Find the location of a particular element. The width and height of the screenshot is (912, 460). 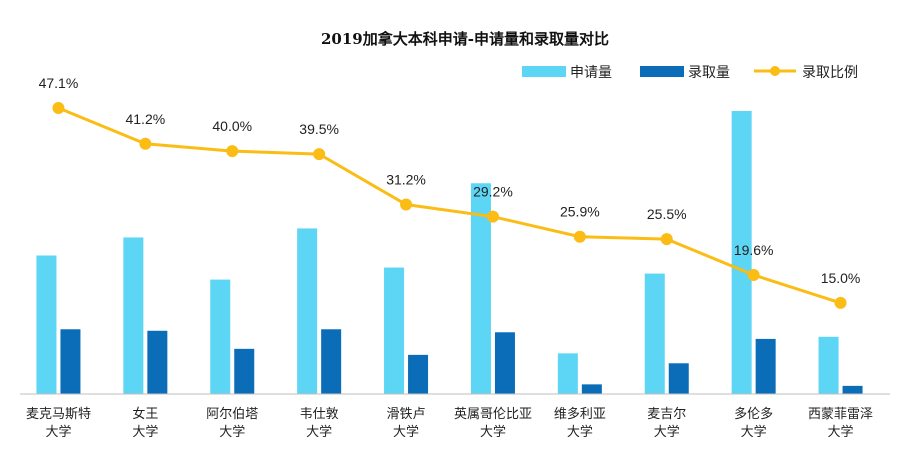

x-tick-label: 多伦多 is located at coordinates (753, 414).